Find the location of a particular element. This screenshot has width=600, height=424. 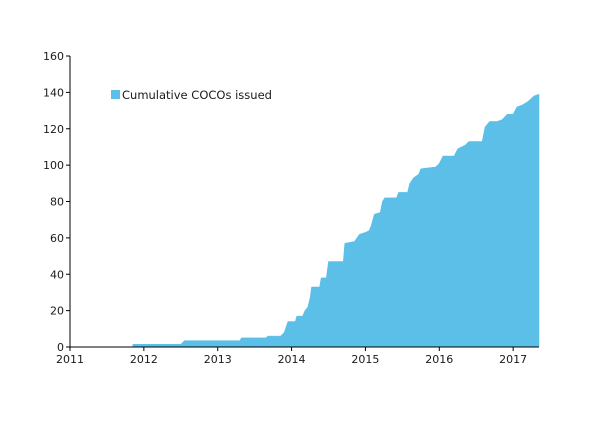

y-tick-label: 160 is located at coordinates (53, 56).